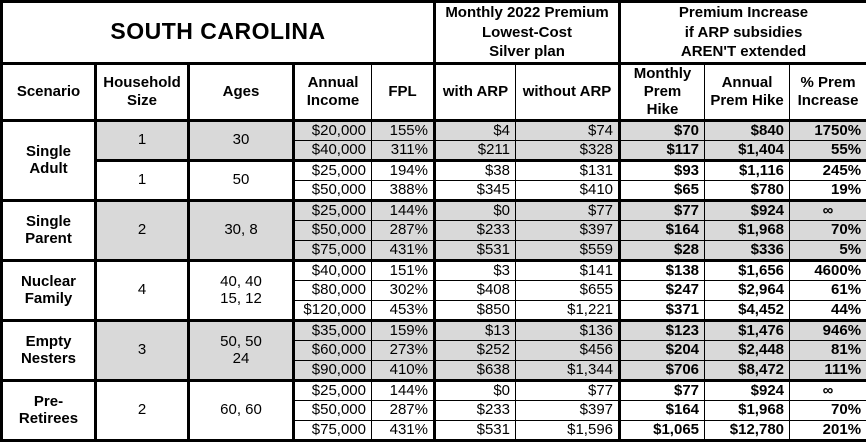  What do you see at coordinates (403, 130) in the screenshot?
I see `fpl-cell: 155%` at bounding box center [403, 130].